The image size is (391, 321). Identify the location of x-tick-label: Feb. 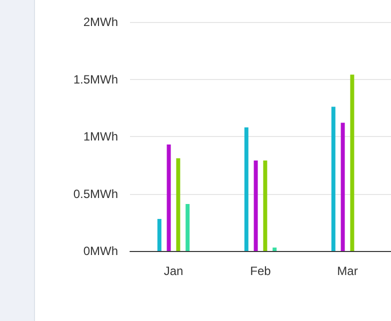
(261, 271).